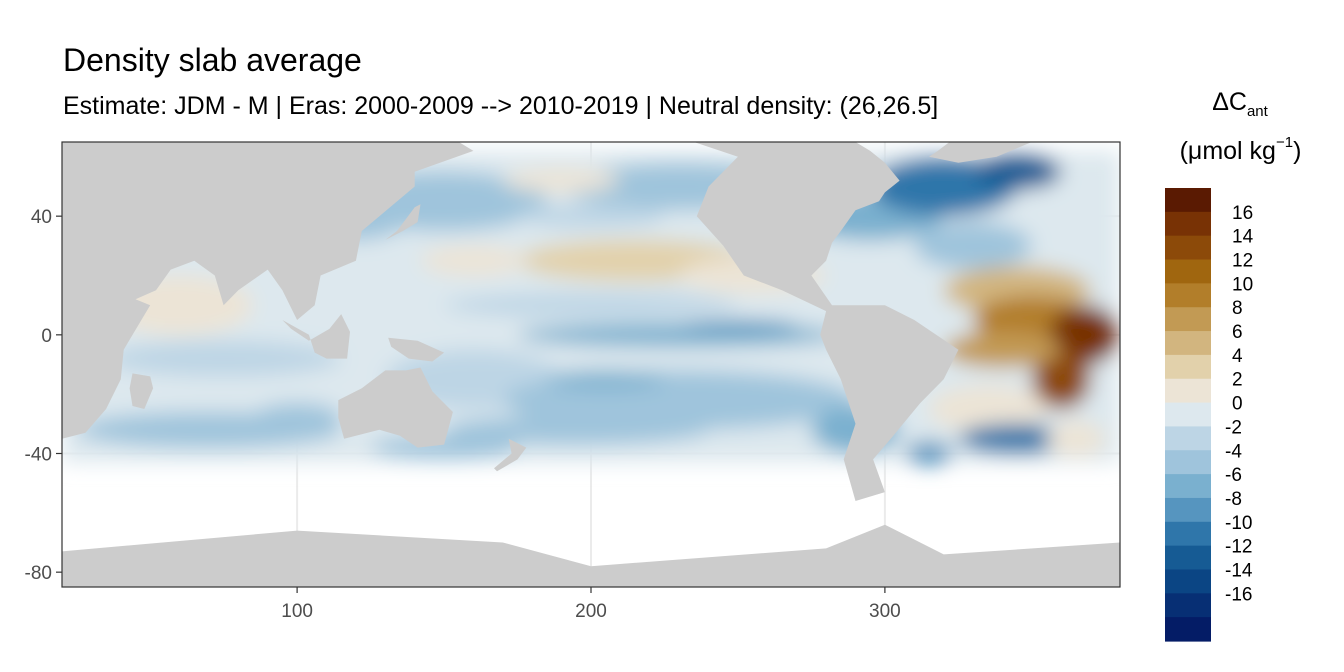 The width and height of the screenshot is (1344, 672). What do you see at coordinates (1239, 570) in the screenshot?
I see `colorbar-tick-label: -14` at bounding box center [1239, 570].